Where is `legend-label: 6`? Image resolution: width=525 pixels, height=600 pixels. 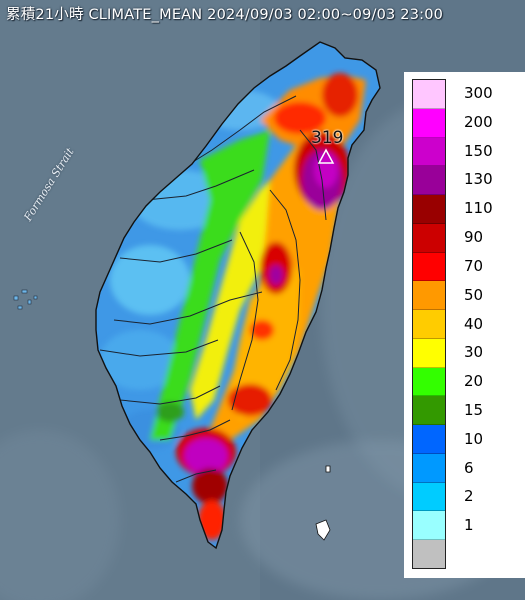 legend-label: 6 is located at coordinates (469, 467).